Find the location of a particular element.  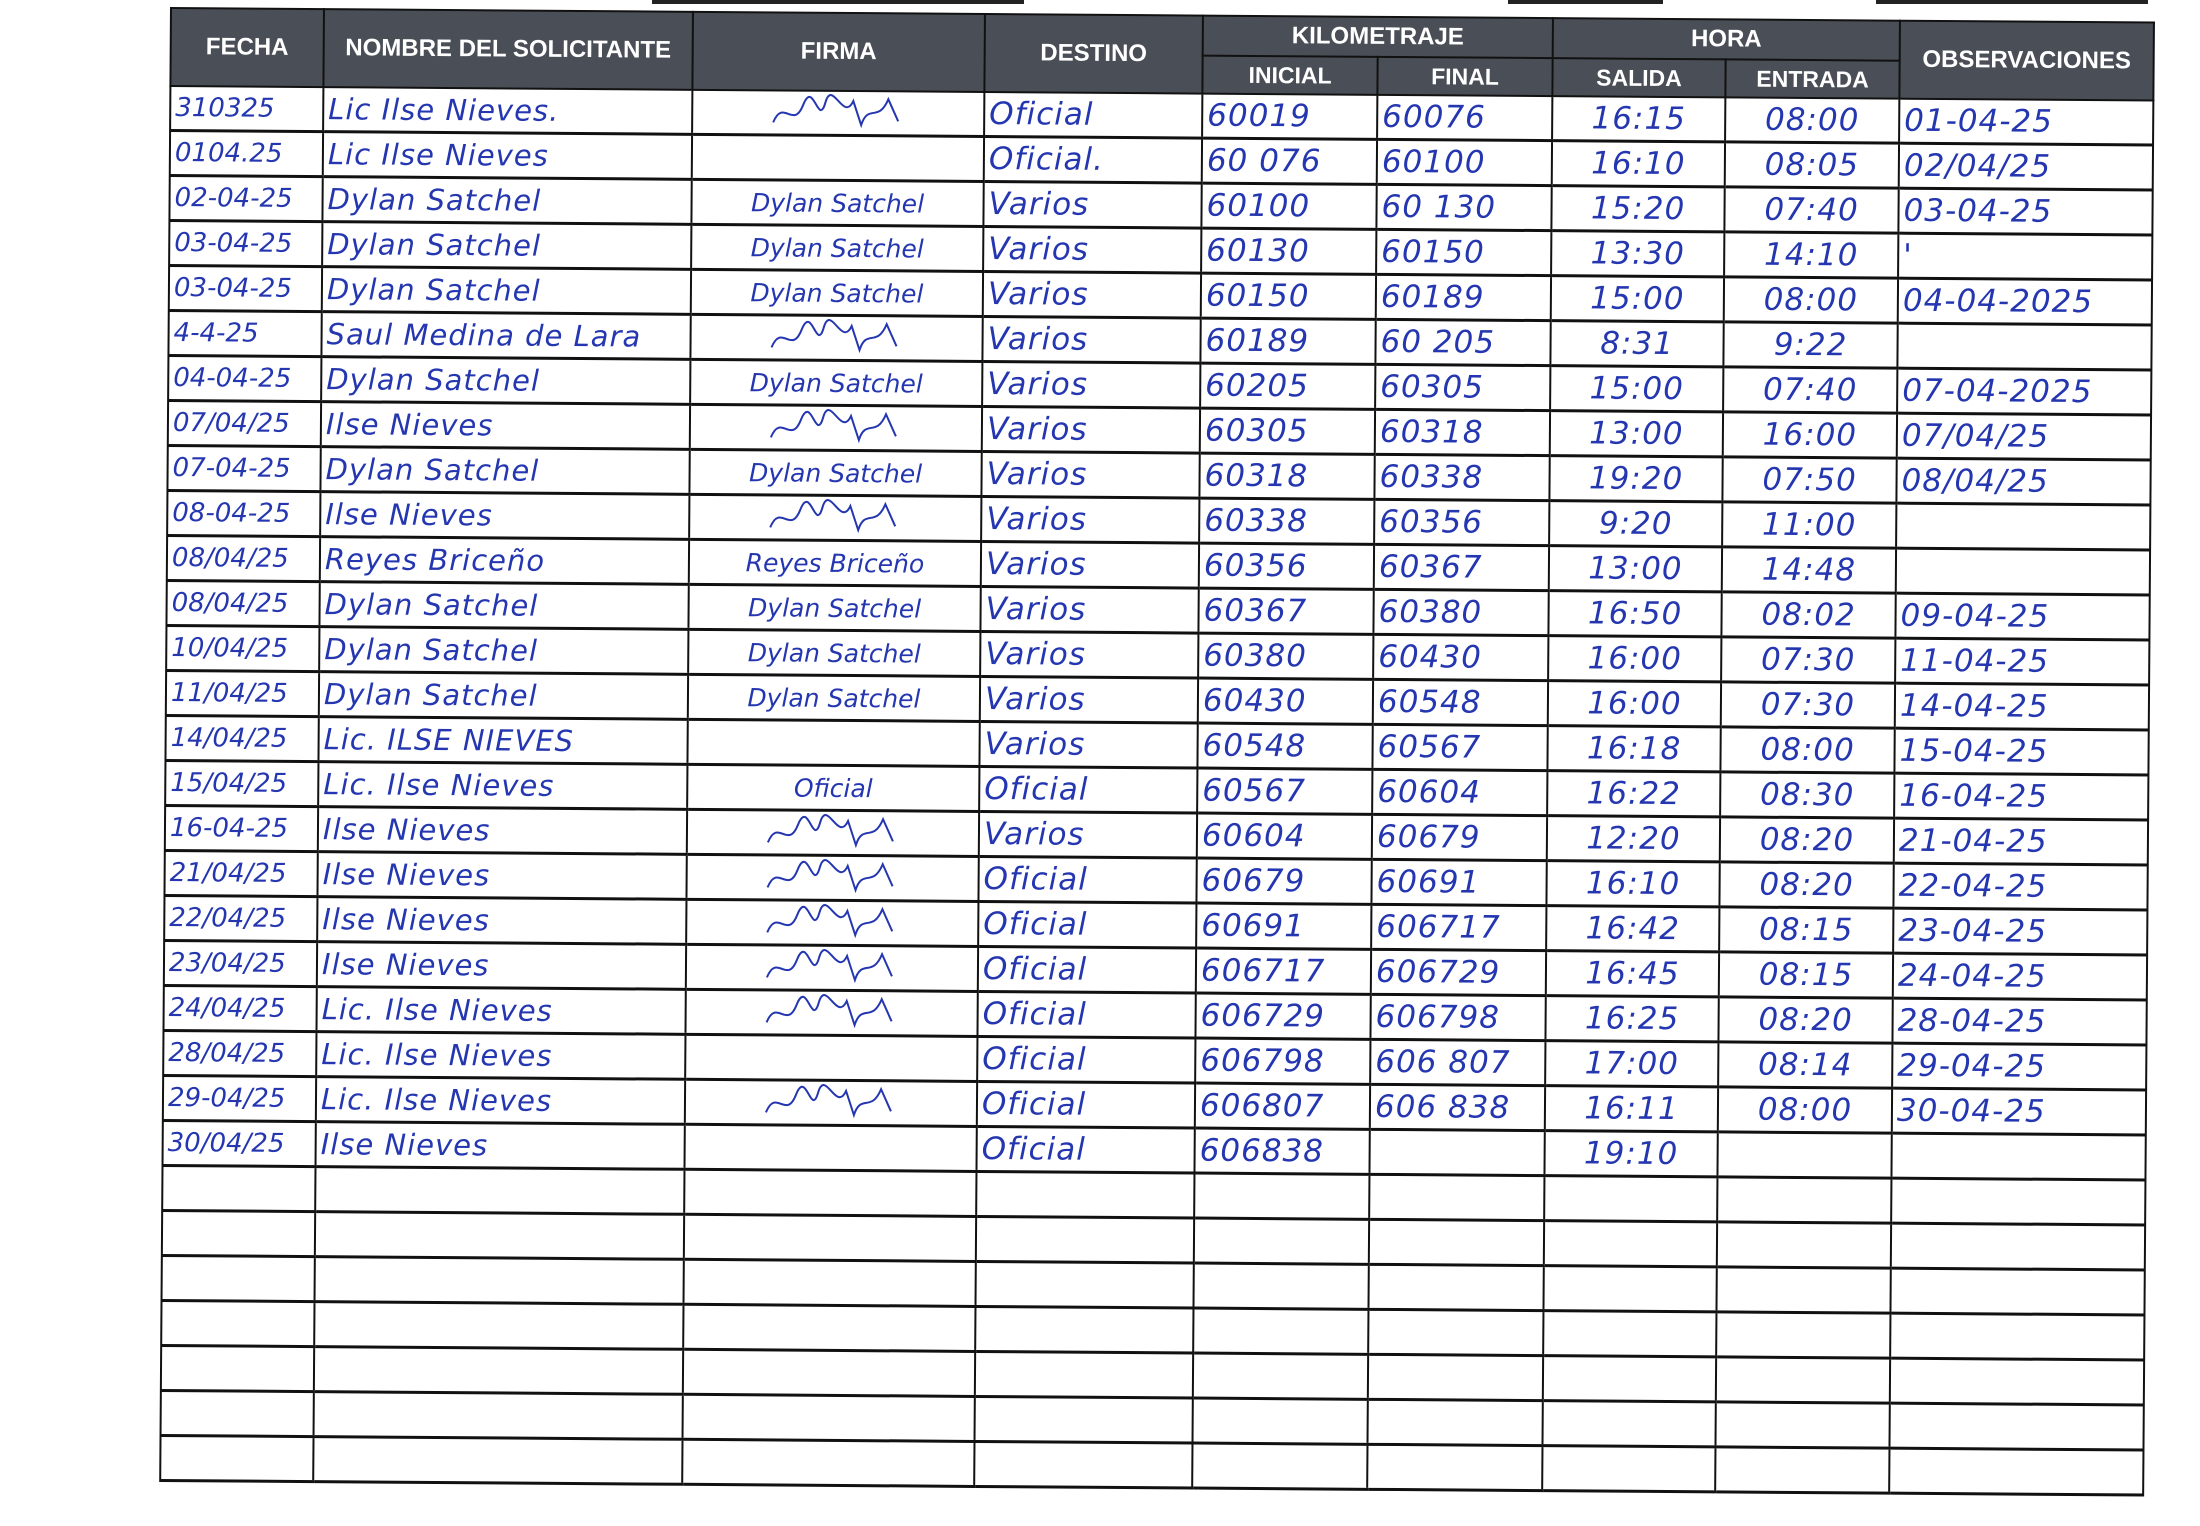

cell-nombre: Dylan Satchel is located at coordinates (503, 695).